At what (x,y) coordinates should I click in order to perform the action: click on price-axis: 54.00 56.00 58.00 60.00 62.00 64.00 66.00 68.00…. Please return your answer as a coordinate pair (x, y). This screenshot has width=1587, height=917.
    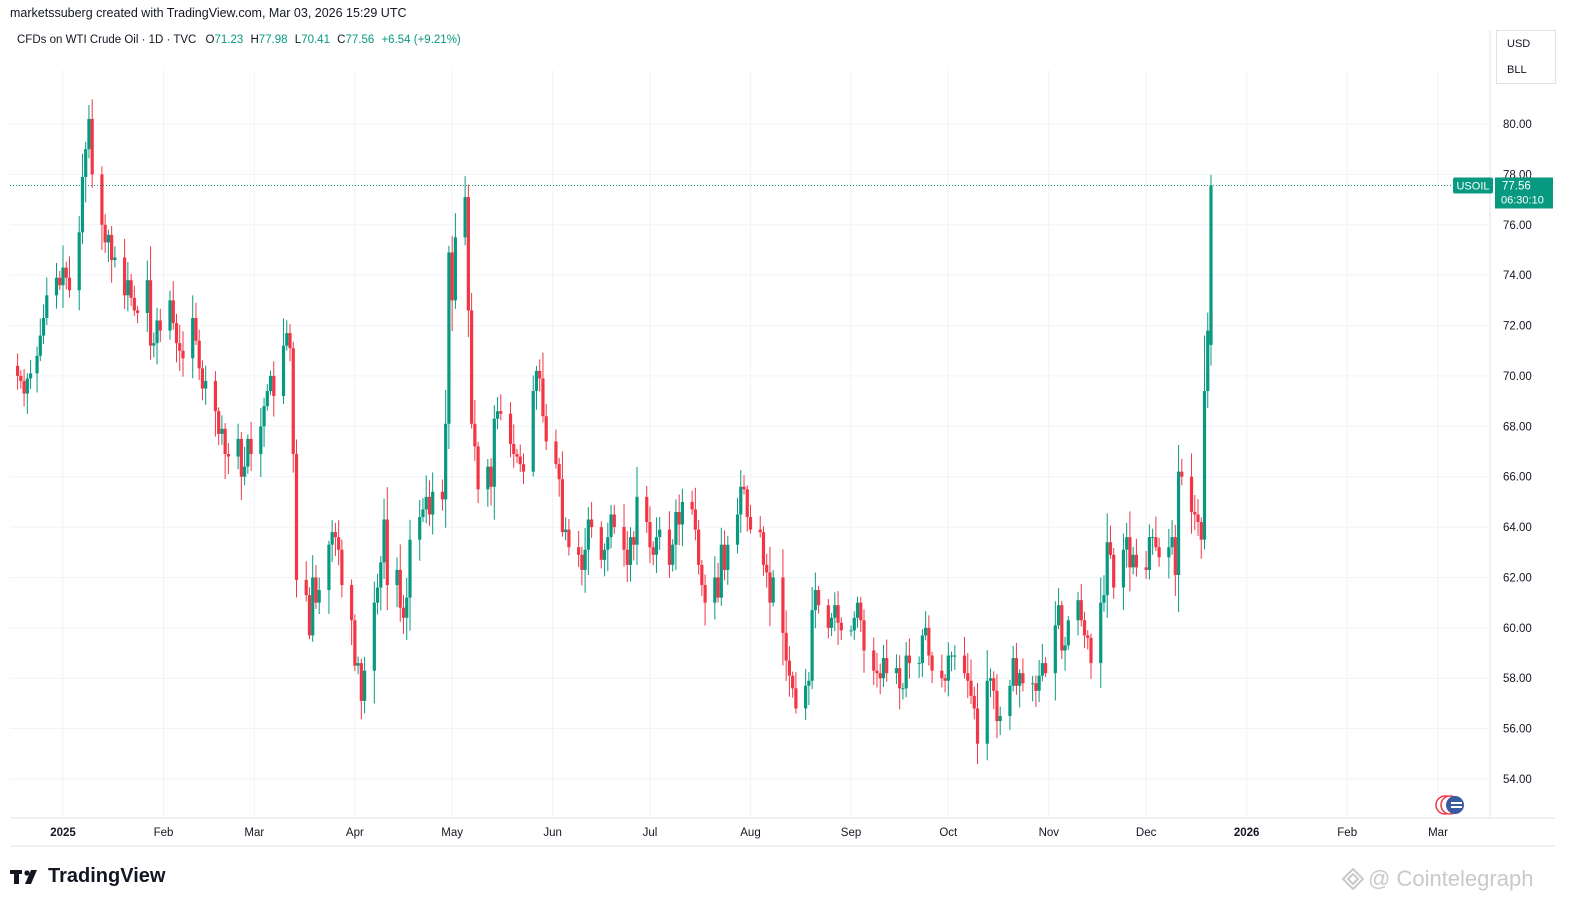
    Looking at the image, I should click on (1517, 452).